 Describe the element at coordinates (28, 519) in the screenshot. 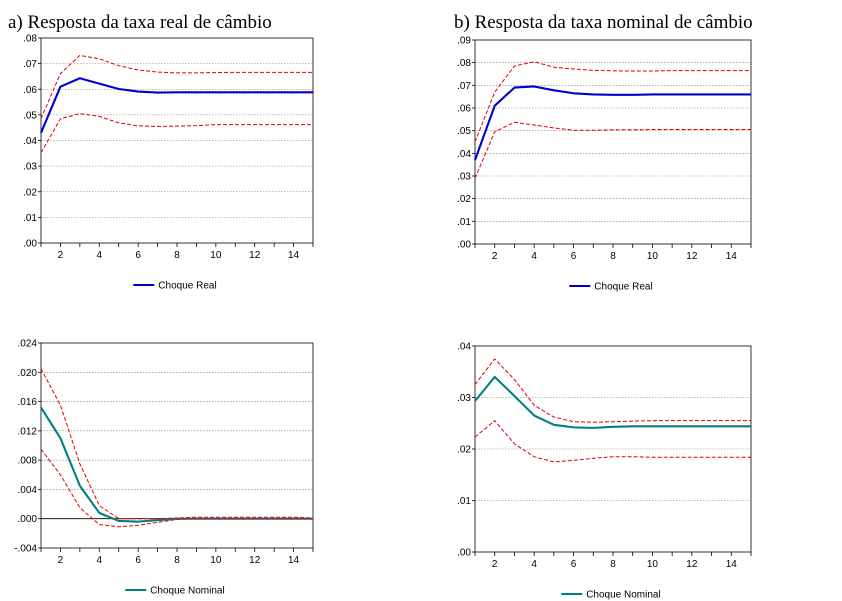

I see `y-tick-label: .000` at that location.